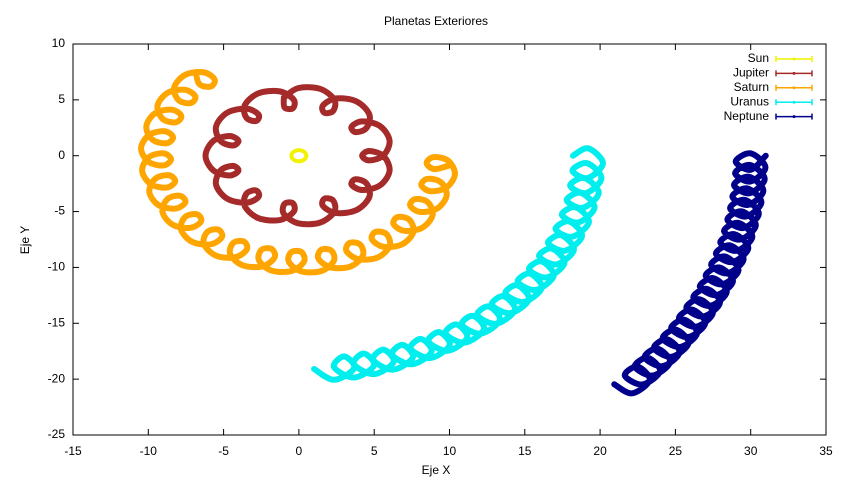 The image size is (848, 500). What do you see at coordinates (57, 434) in the screenshot?
I see `y-tick-label: -25` at bounding box center [57, 434].